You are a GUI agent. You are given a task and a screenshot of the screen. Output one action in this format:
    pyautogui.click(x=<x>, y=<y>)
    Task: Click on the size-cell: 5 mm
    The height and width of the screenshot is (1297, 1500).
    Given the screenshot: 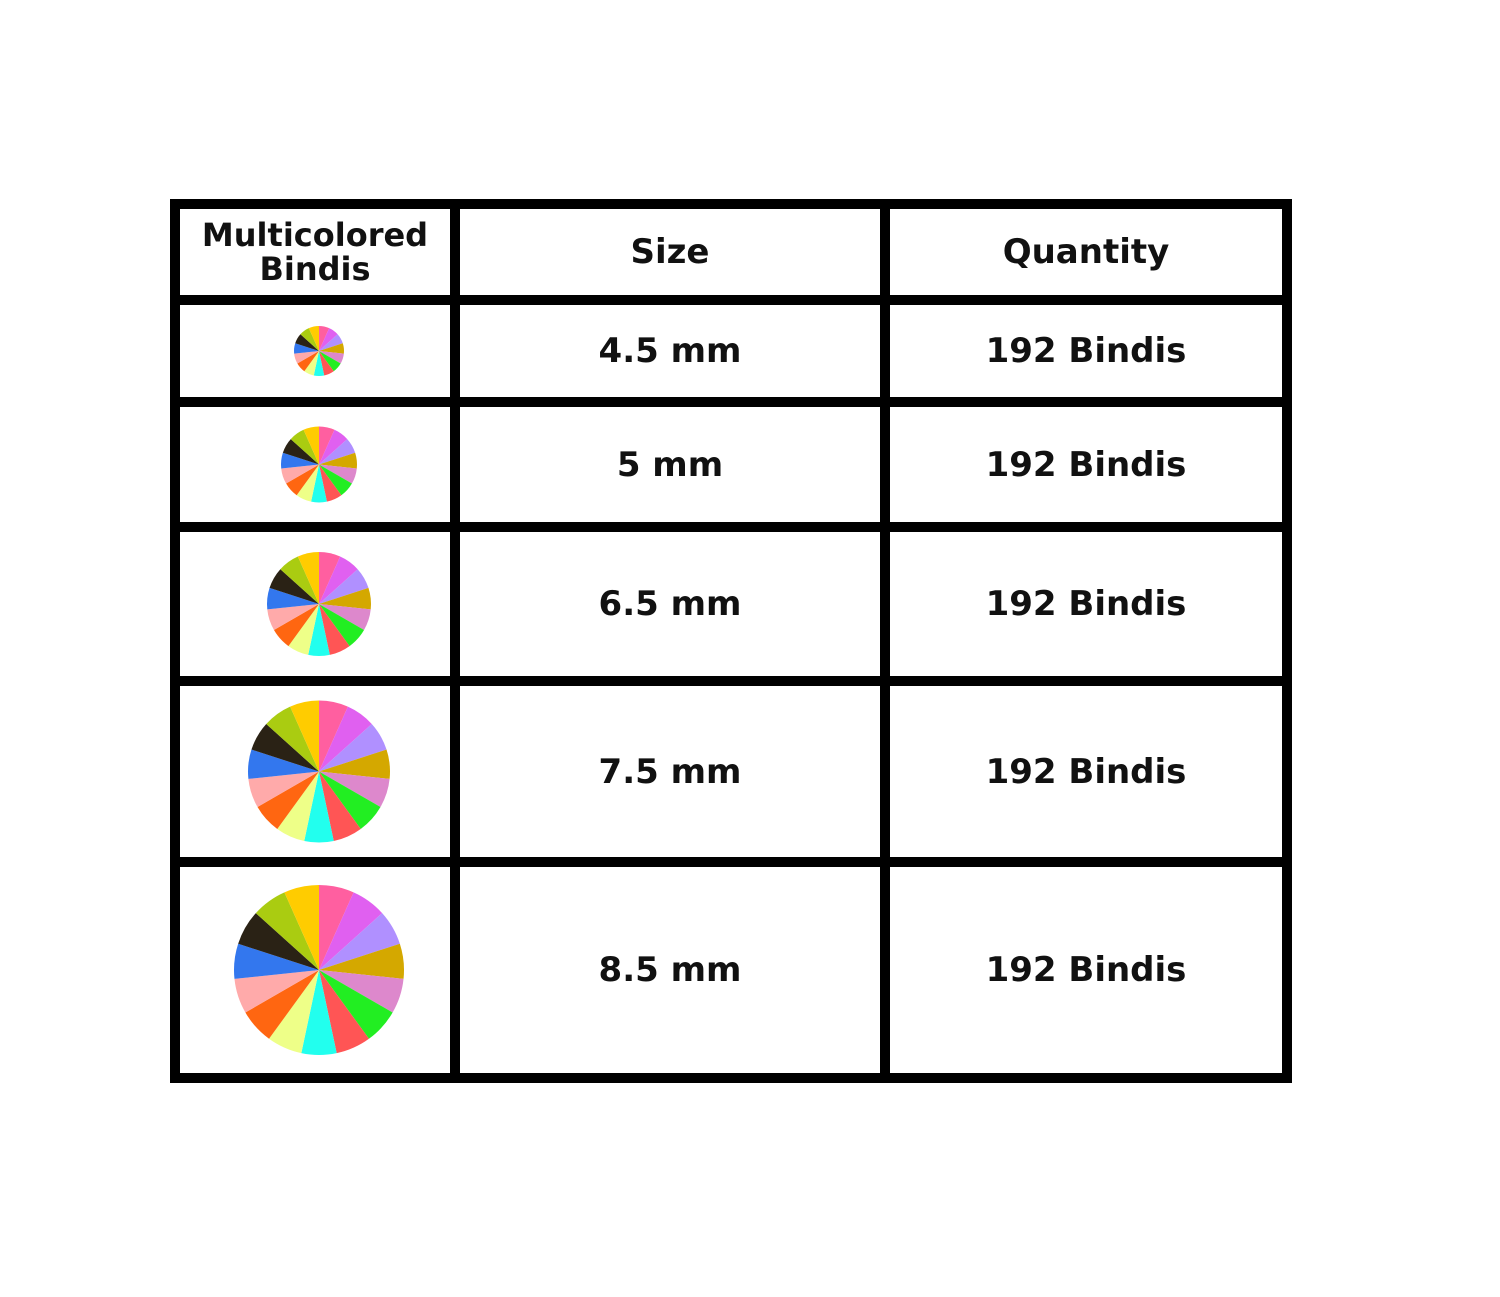 What is the action you would take?
    pyautogui.click(x=670, y=464)
    